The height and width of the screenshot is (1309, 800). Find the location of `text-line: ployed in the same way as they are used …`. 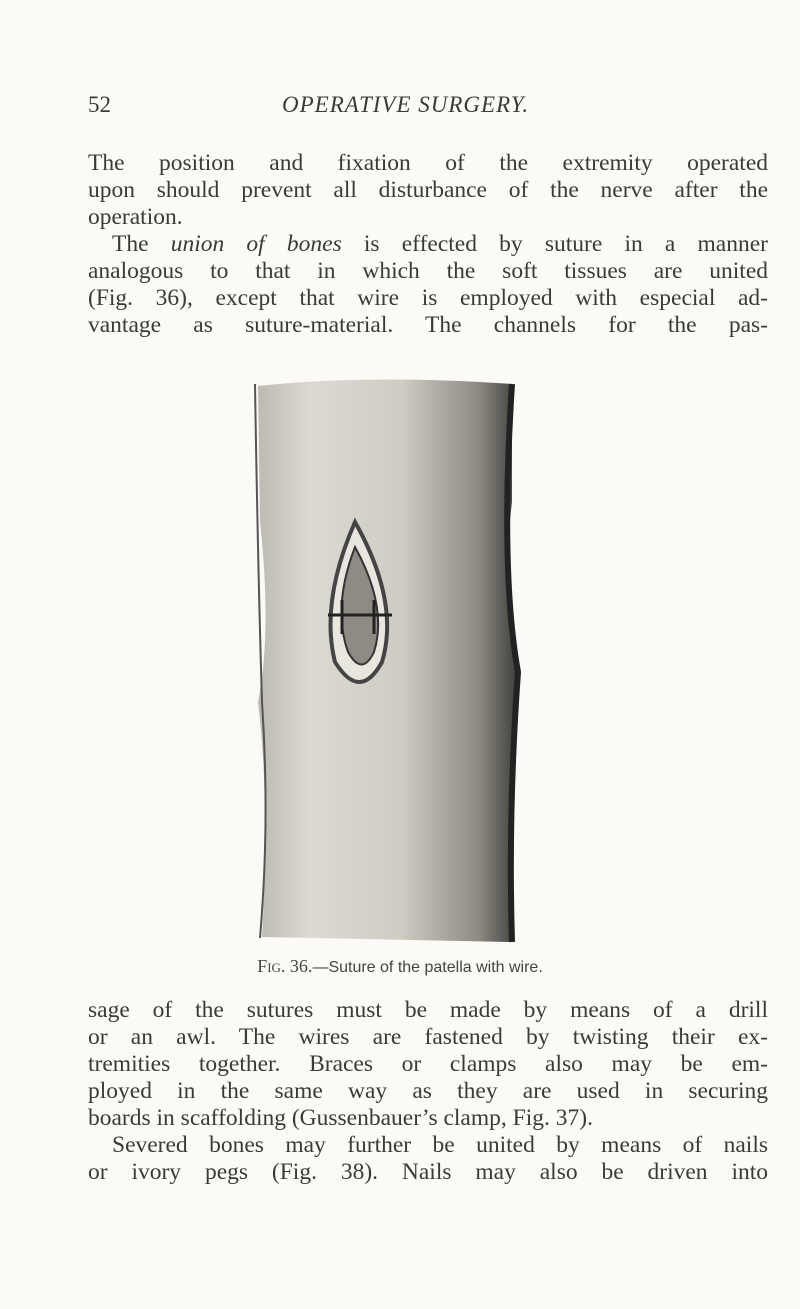

text-line: ployed in the same way as they are used … is located at coordinates (428, 1091).